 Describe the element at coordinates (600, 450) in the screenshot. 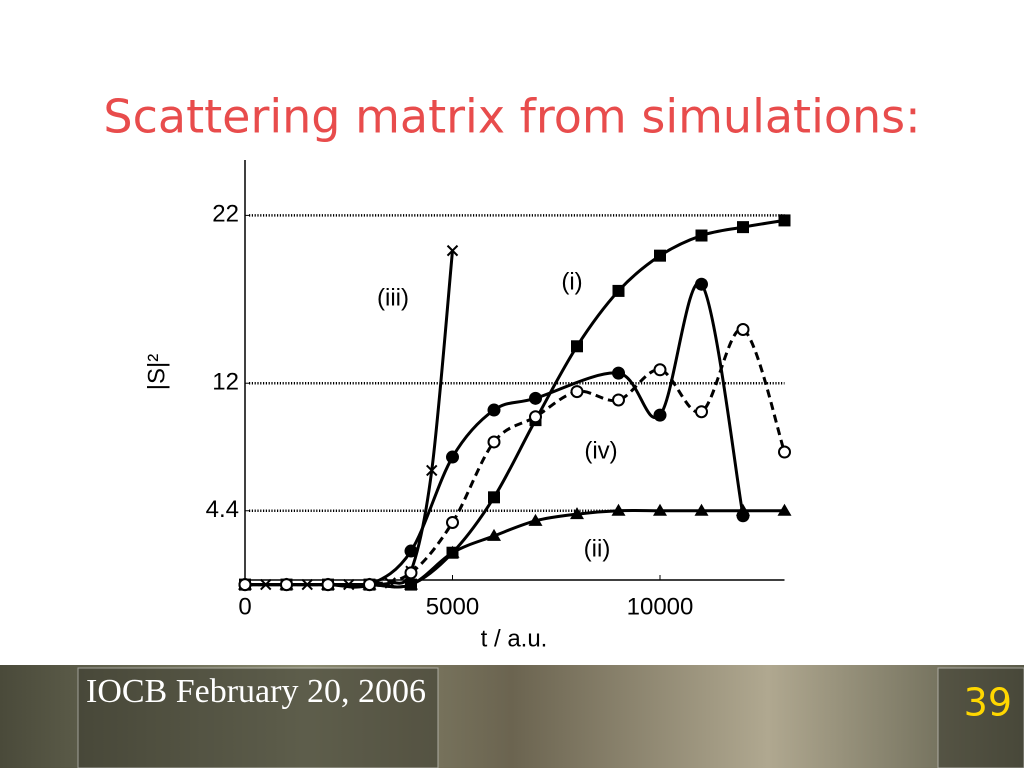

I see `series-label: (iv)` at that location.